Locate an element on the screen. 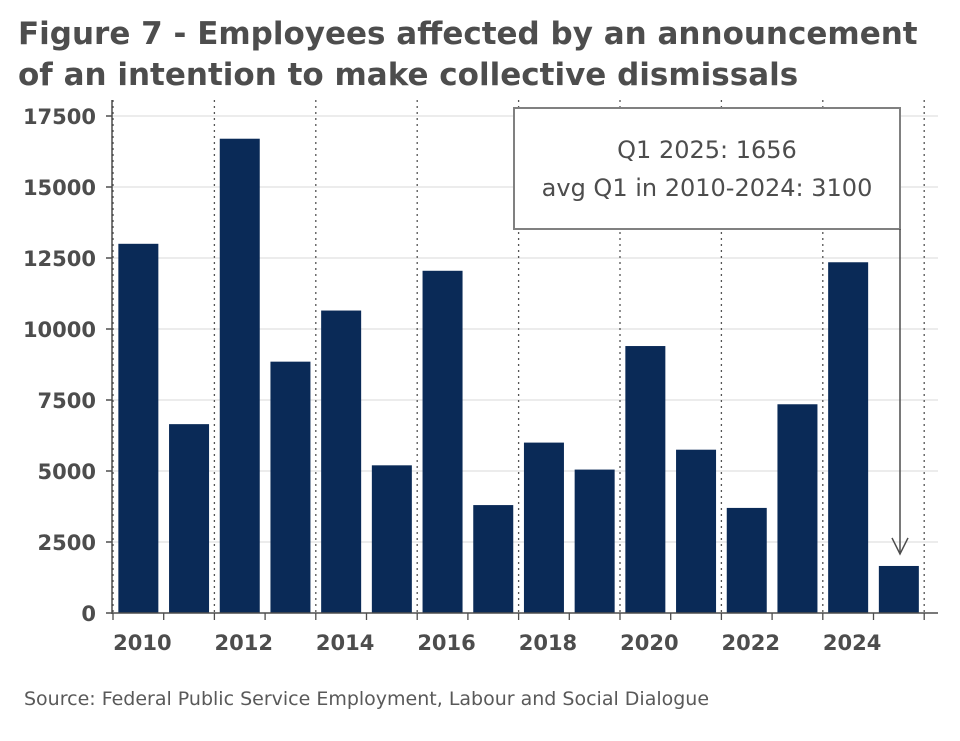  x-tick-label: 2014 is located at coordinates (345, 643).